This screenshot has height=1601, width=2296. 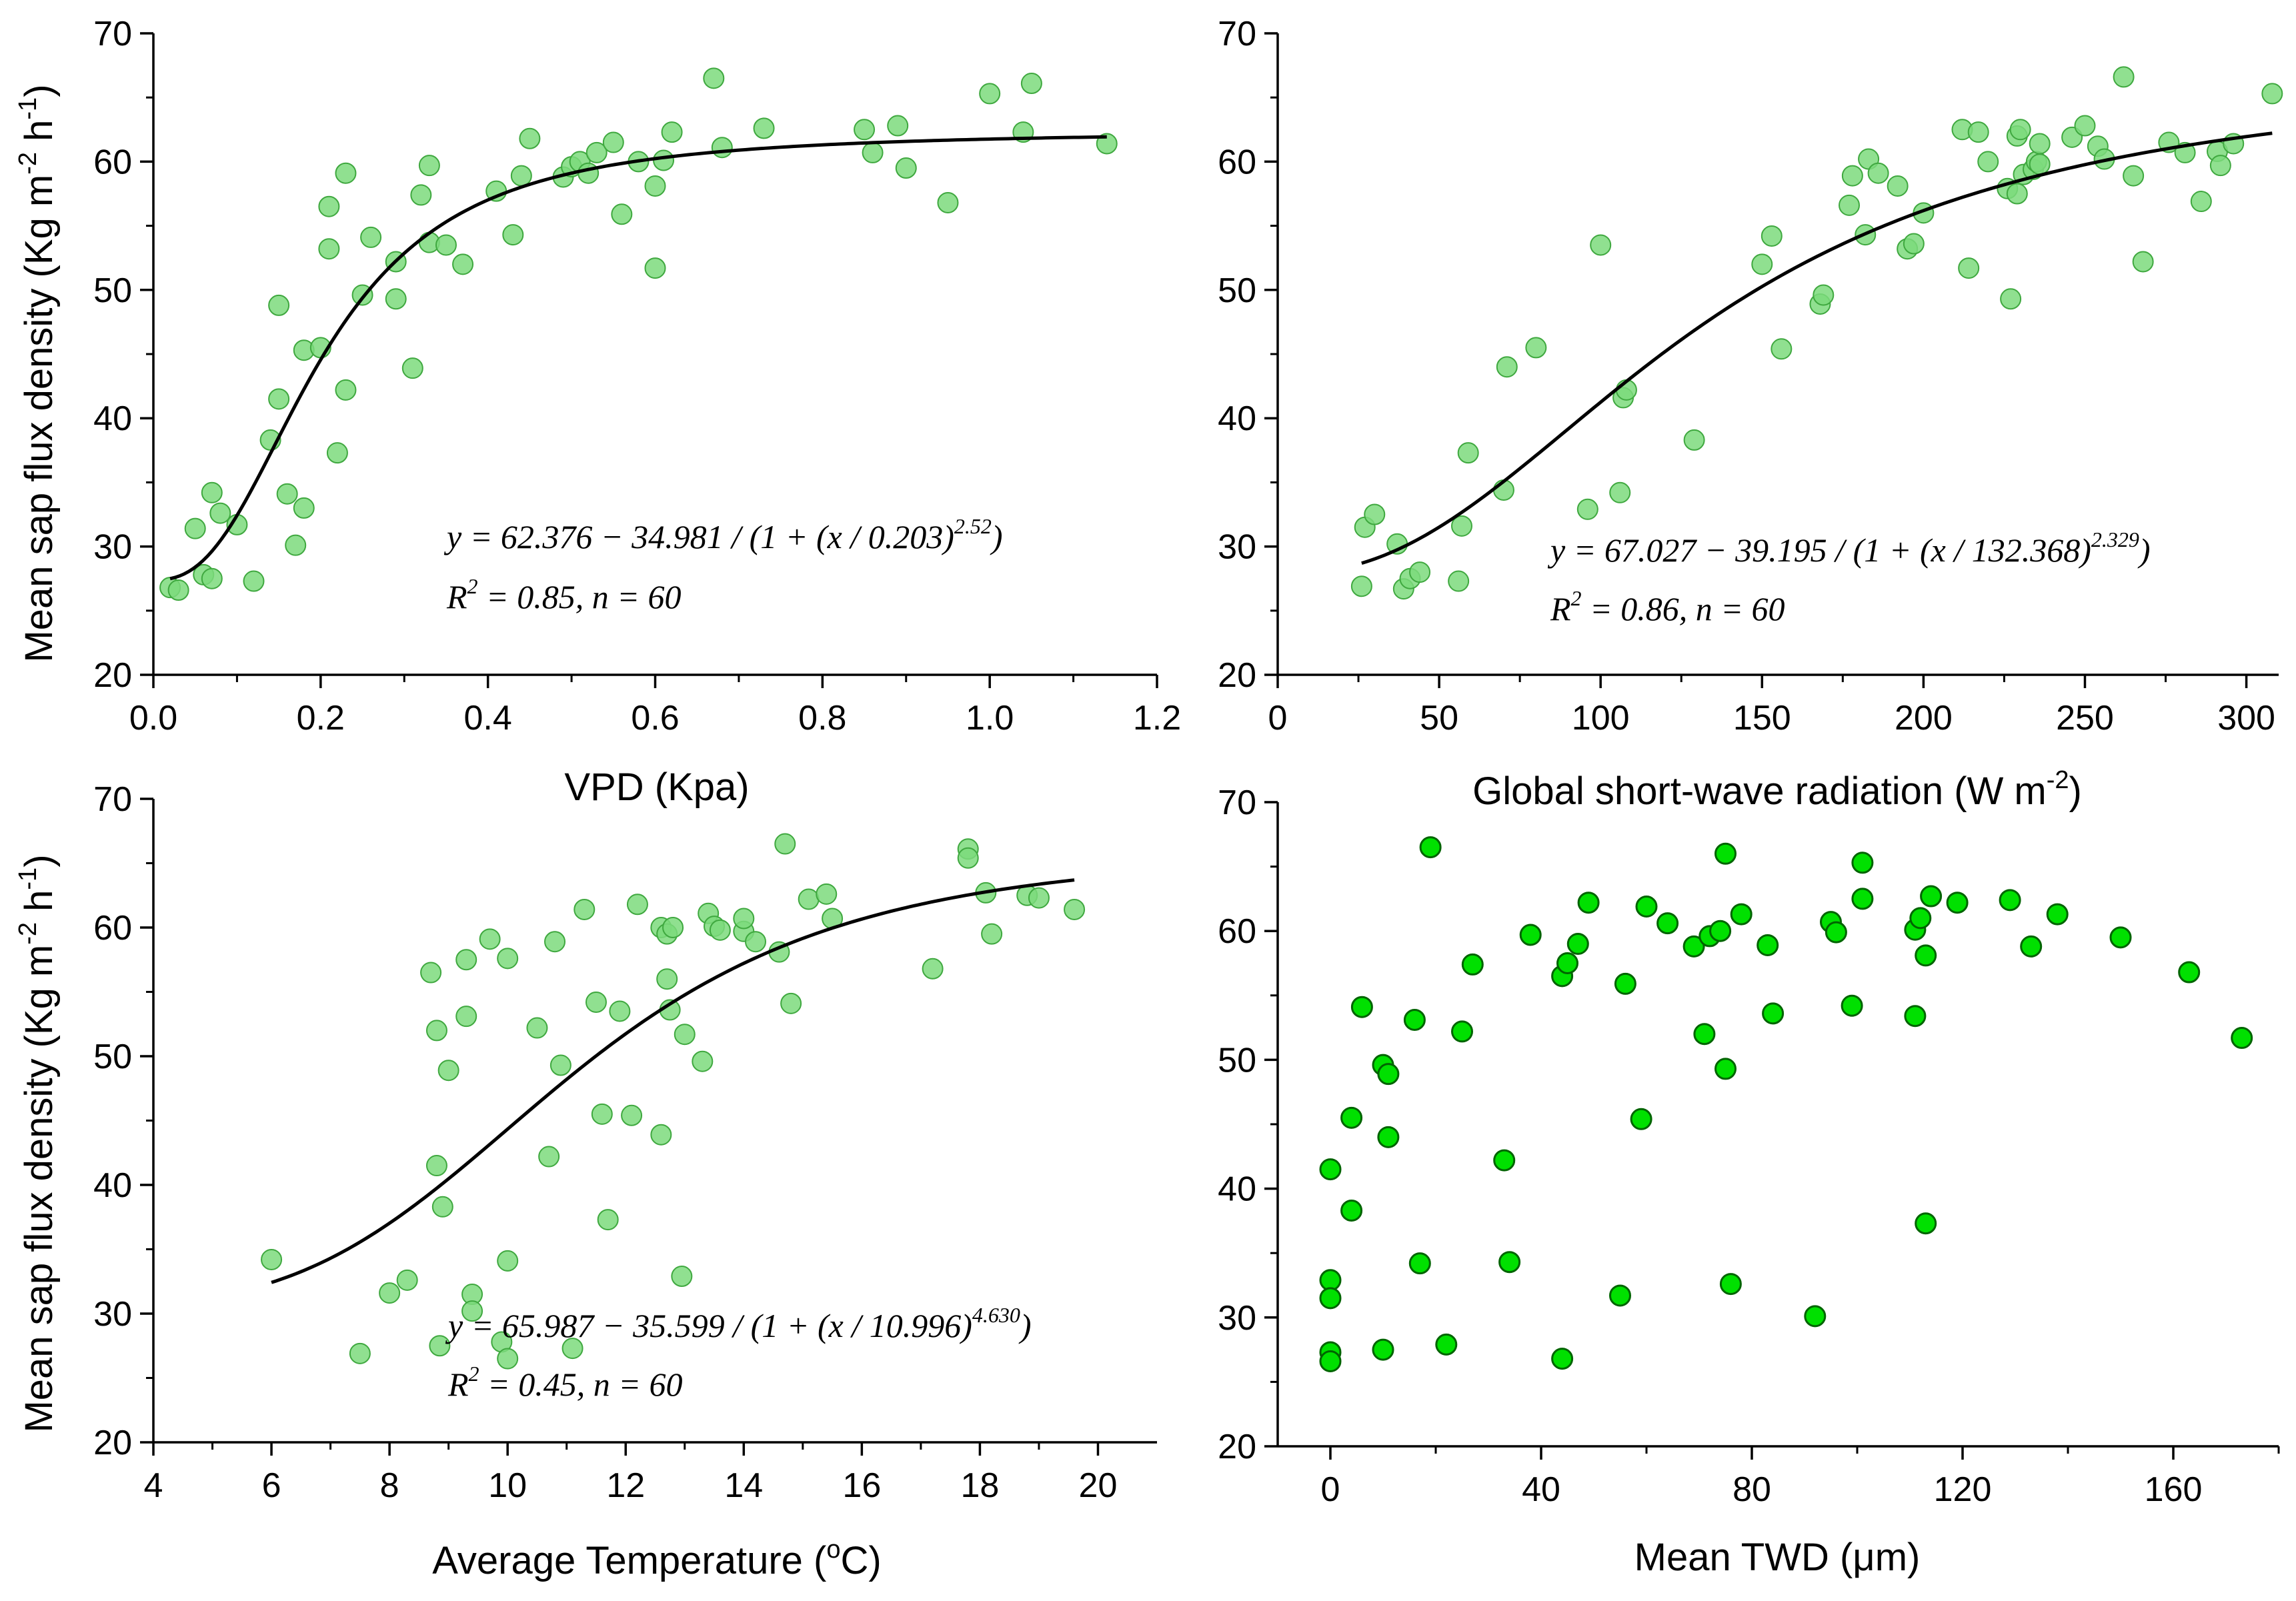 What do you see at coordinates (1330, 1490) in the screenshot?
I see `twd-x-tick-label: 0` at bounding box center [1330, 1490].